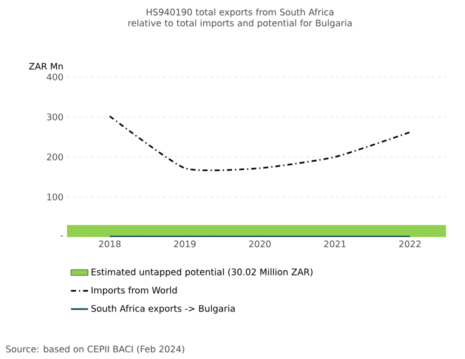 The width and height of the screenshot is (465, 359). I want to click on y-axis-title: ZAR Mn, so click(46, 66).